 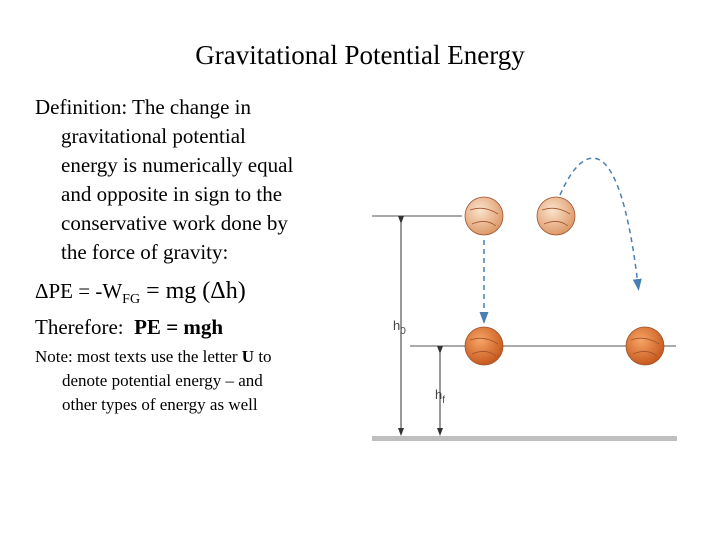 What do you see at coordinates (403, 331) in the screenshot?
I see `text: 0` at bounding box center [403, 331].